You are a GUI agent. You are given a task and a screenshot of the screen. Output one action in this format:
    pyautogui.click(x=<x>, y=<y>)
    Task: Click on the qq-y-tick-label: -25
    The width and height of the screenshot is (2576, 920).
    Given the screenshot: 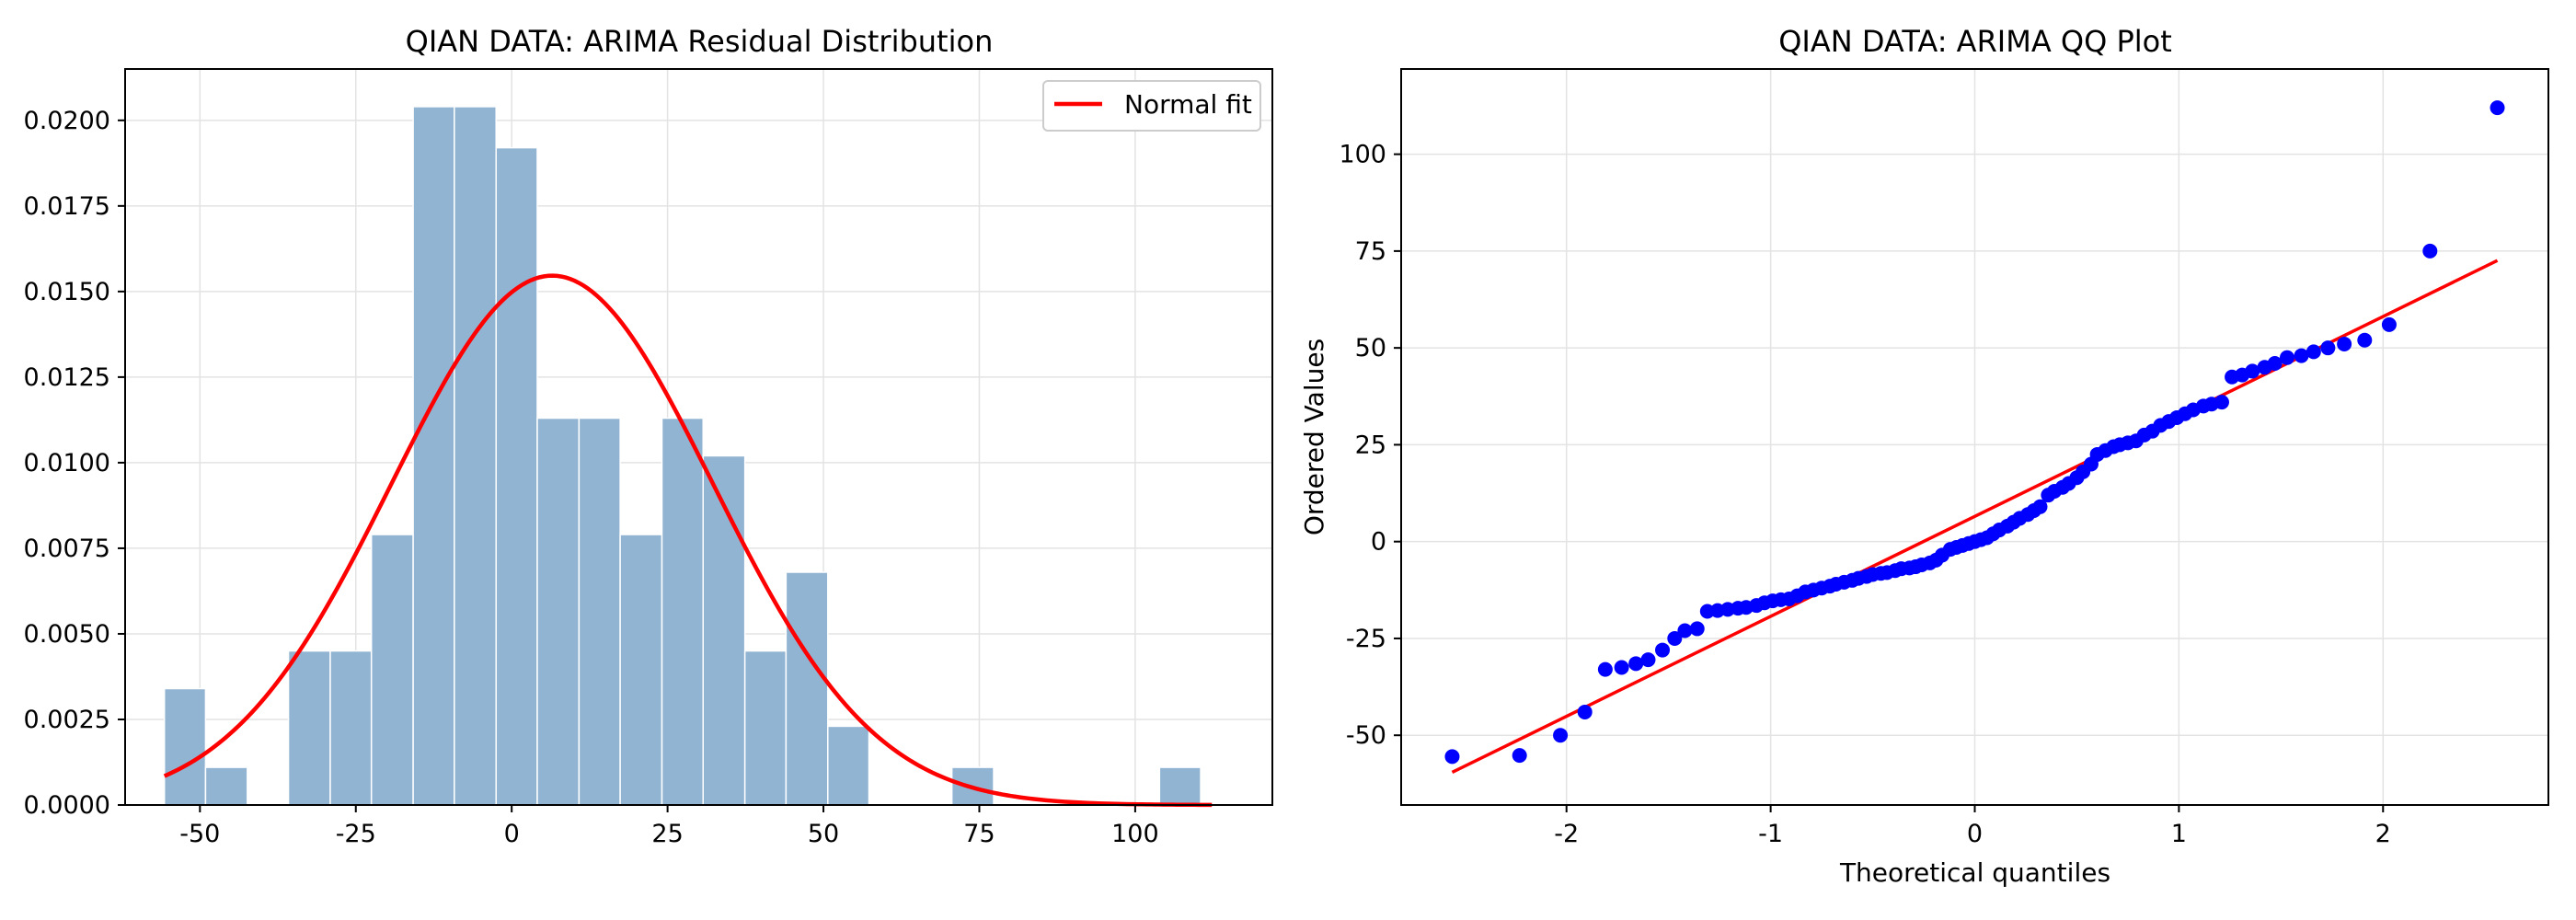 What is the action you would take?
    pyautogui.click(x=1366, y=639)
    